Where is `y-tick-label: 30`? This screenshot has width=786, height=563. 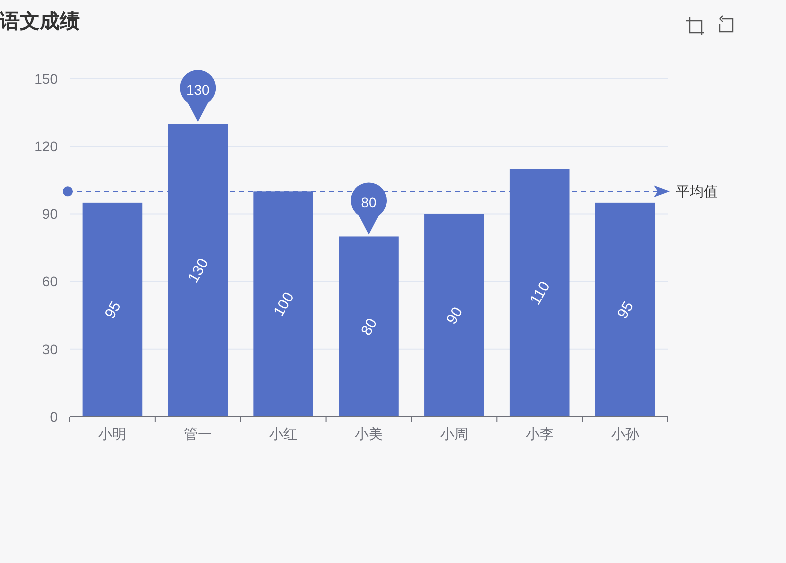
y-tick-label: 30 is located at coordinates (50, 349).